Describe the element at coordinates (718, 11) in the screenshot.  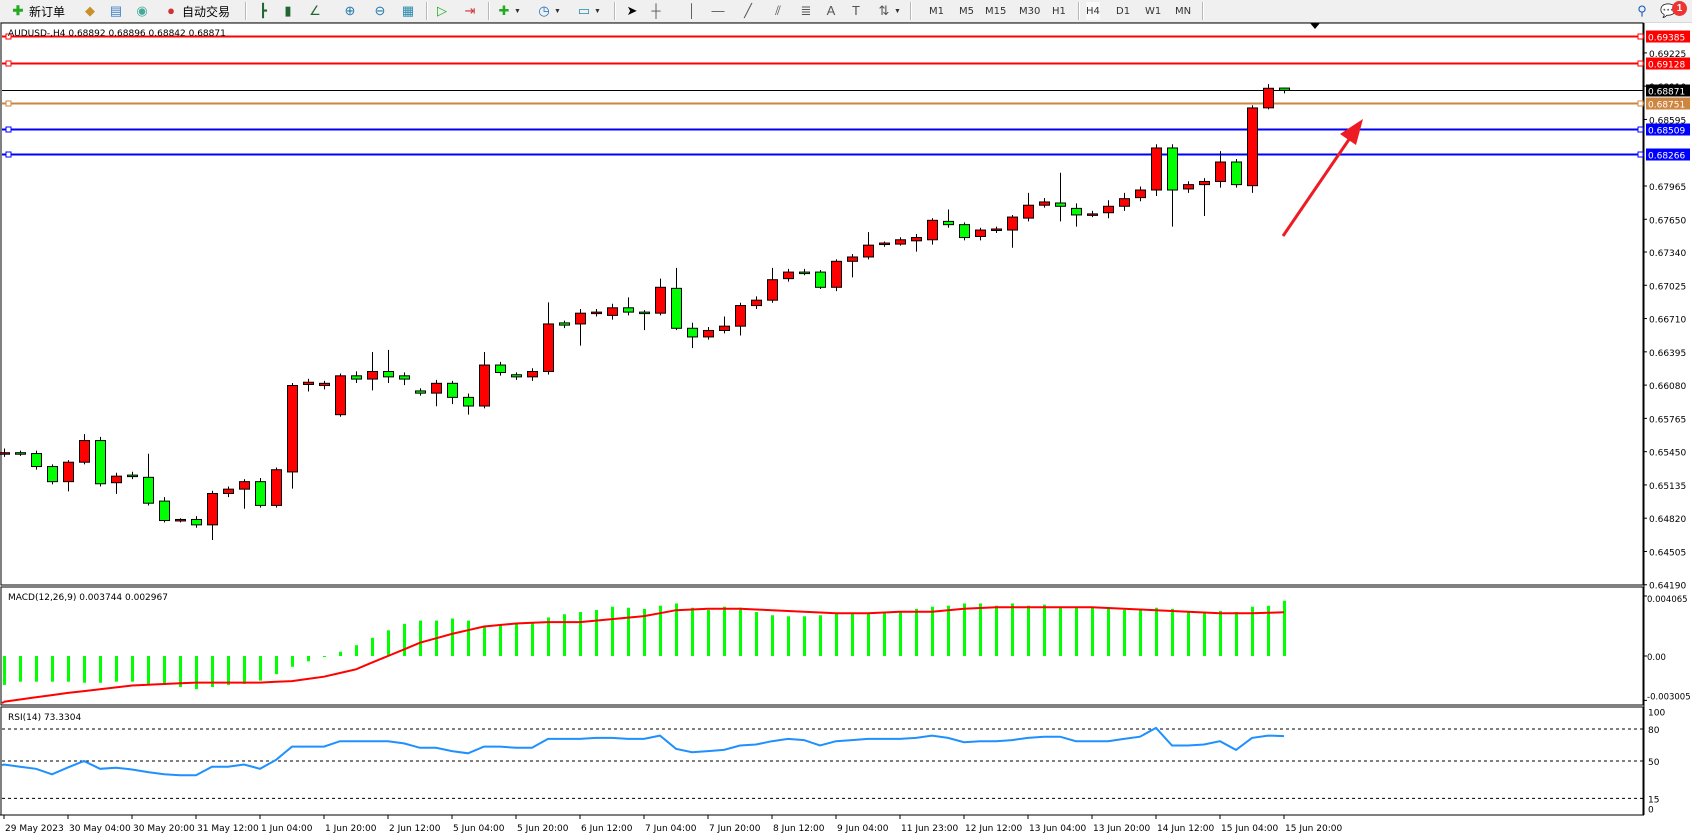
I see `horizontal-line-button: —` at that location.